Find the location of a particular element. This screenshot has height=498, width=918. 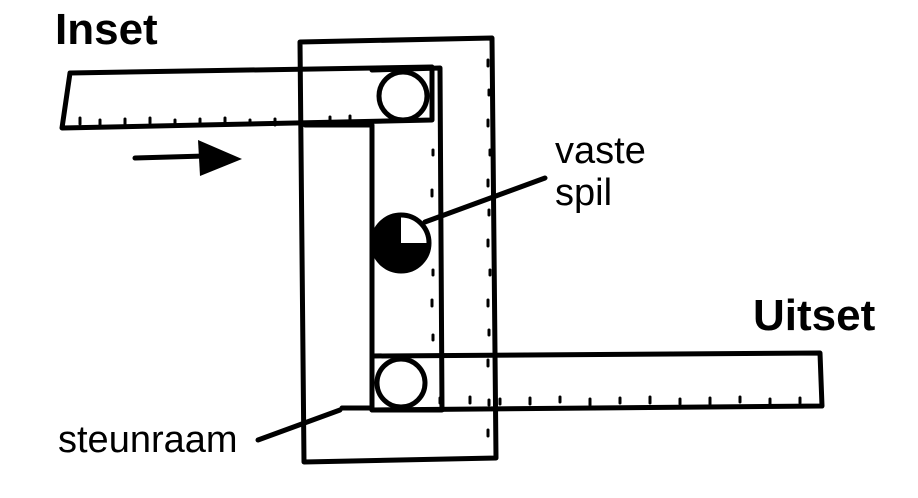

motion-arrow-icon is located at coordinates (187, 158).